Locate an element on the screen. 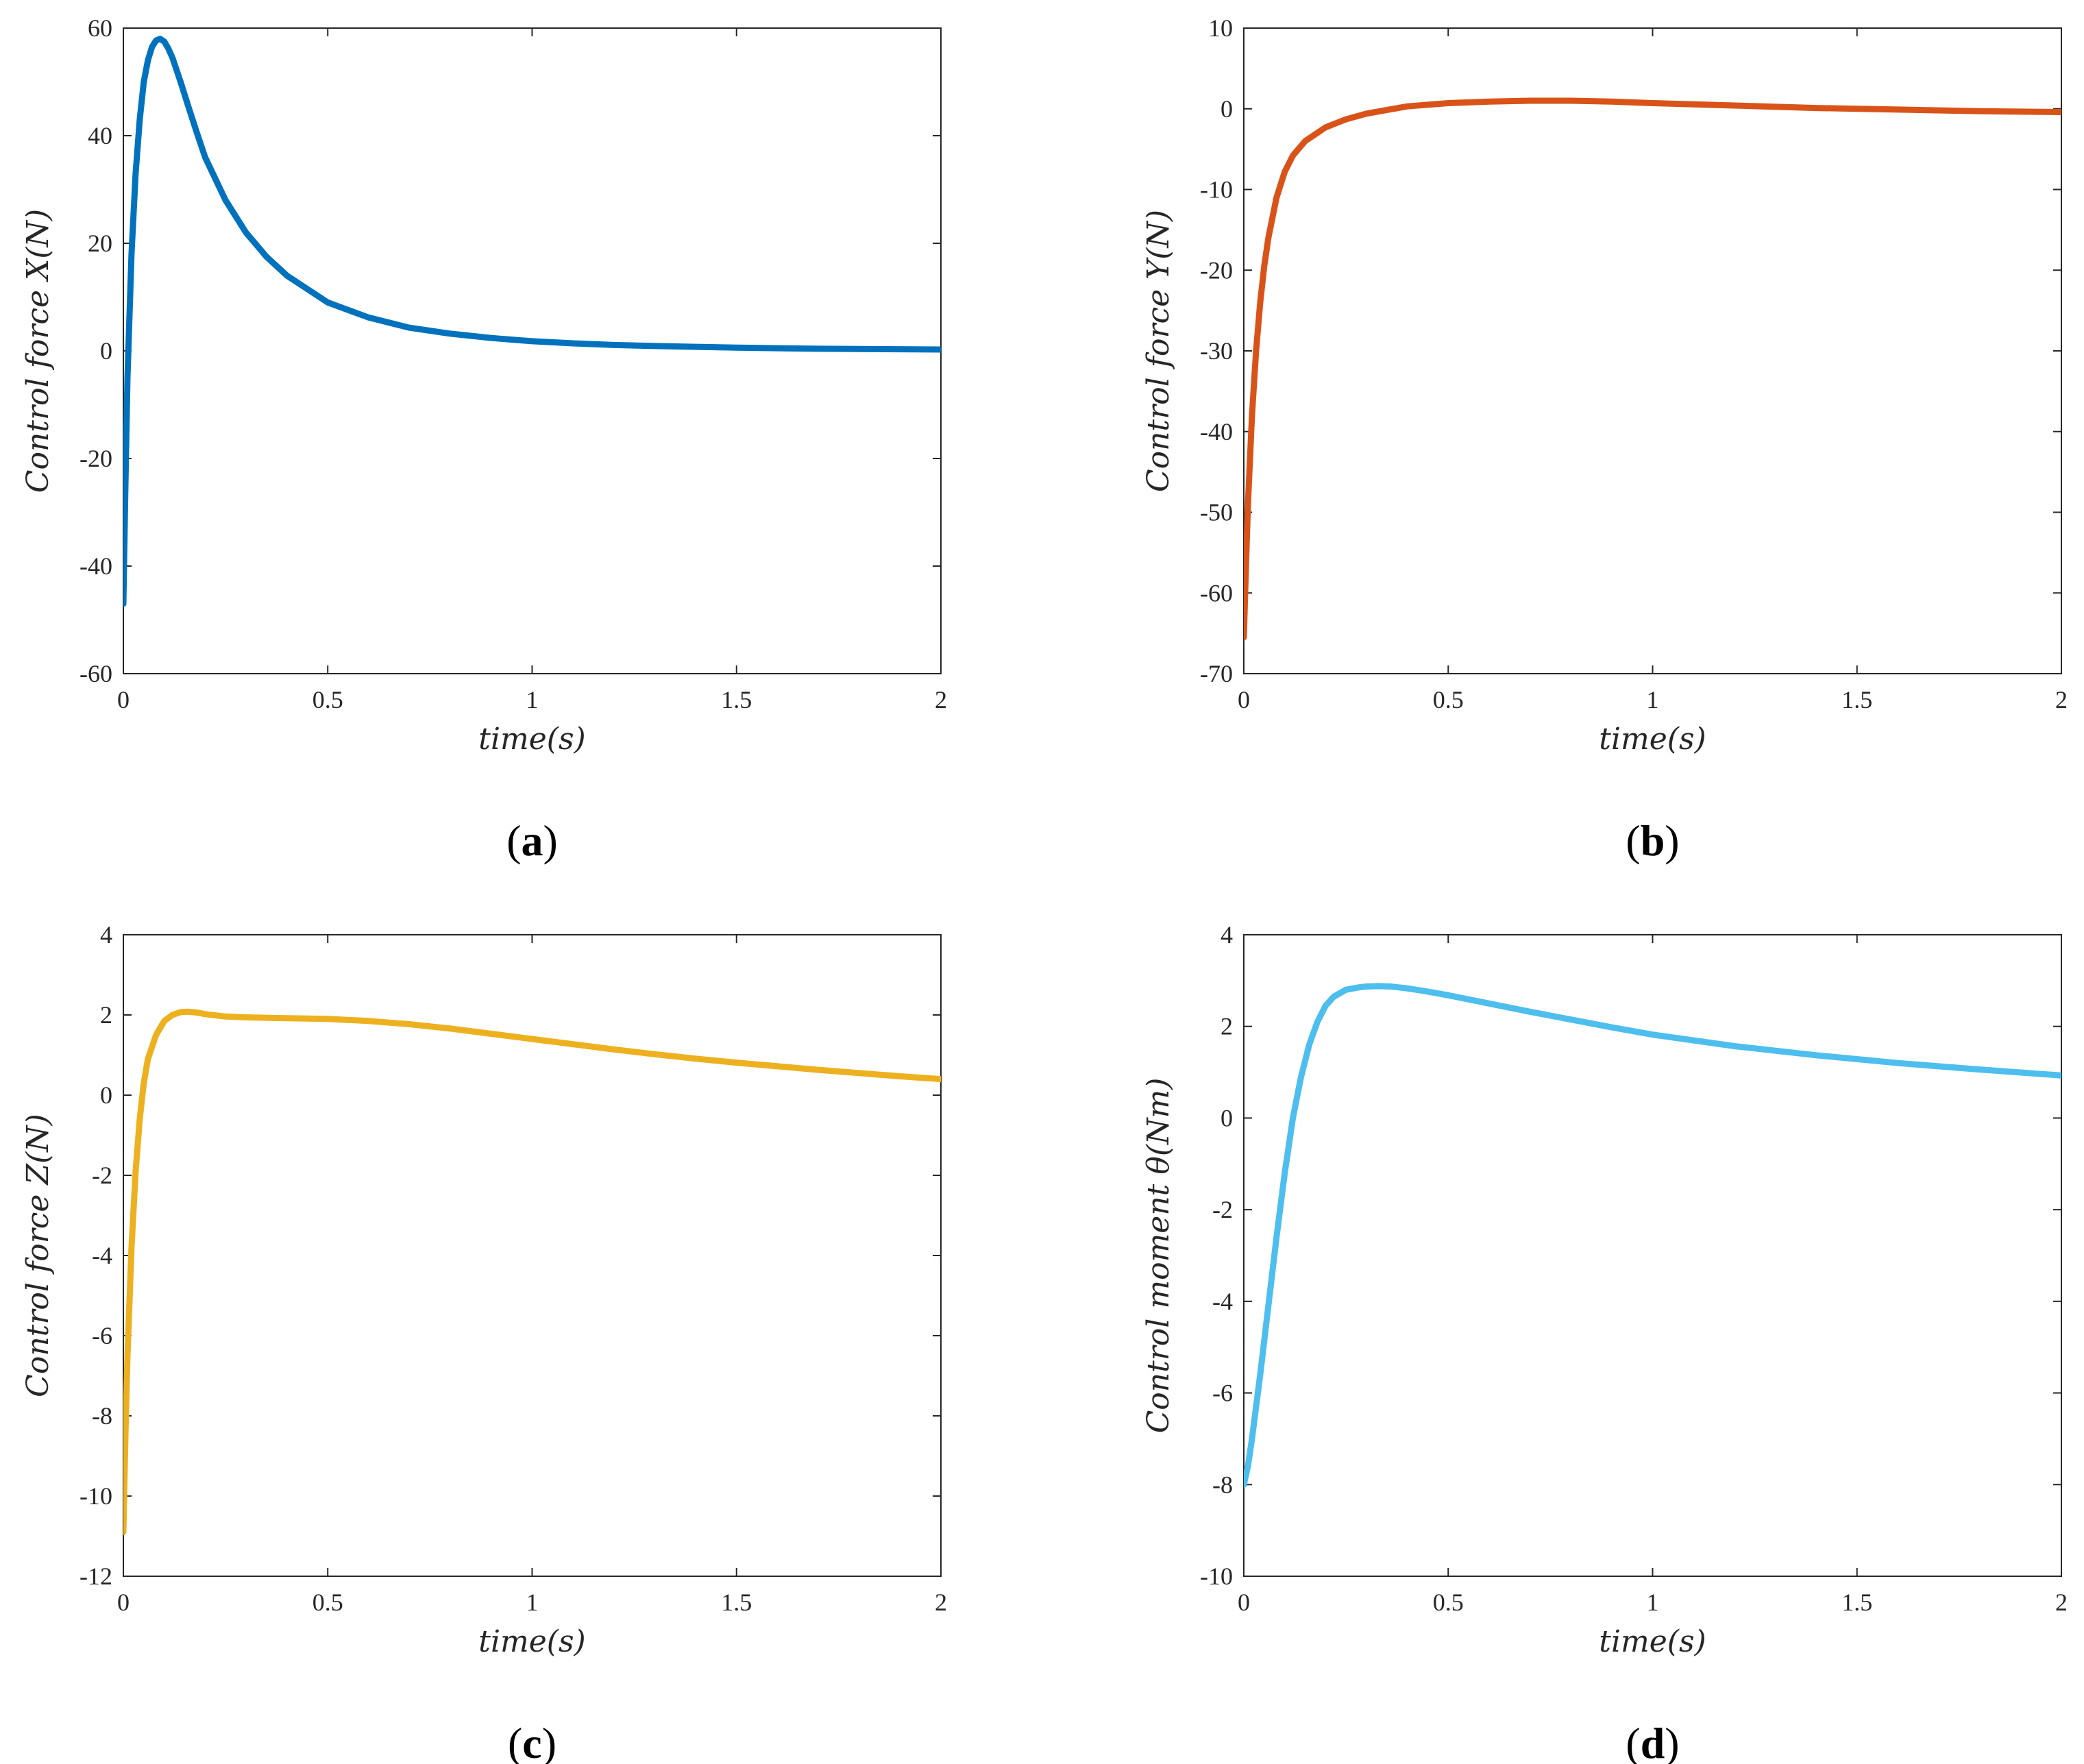 The height and width of the screenshot is (1764, 2084). y-axis-title: Control moment θ(Nm) is located at coordinates (1158, 1256).